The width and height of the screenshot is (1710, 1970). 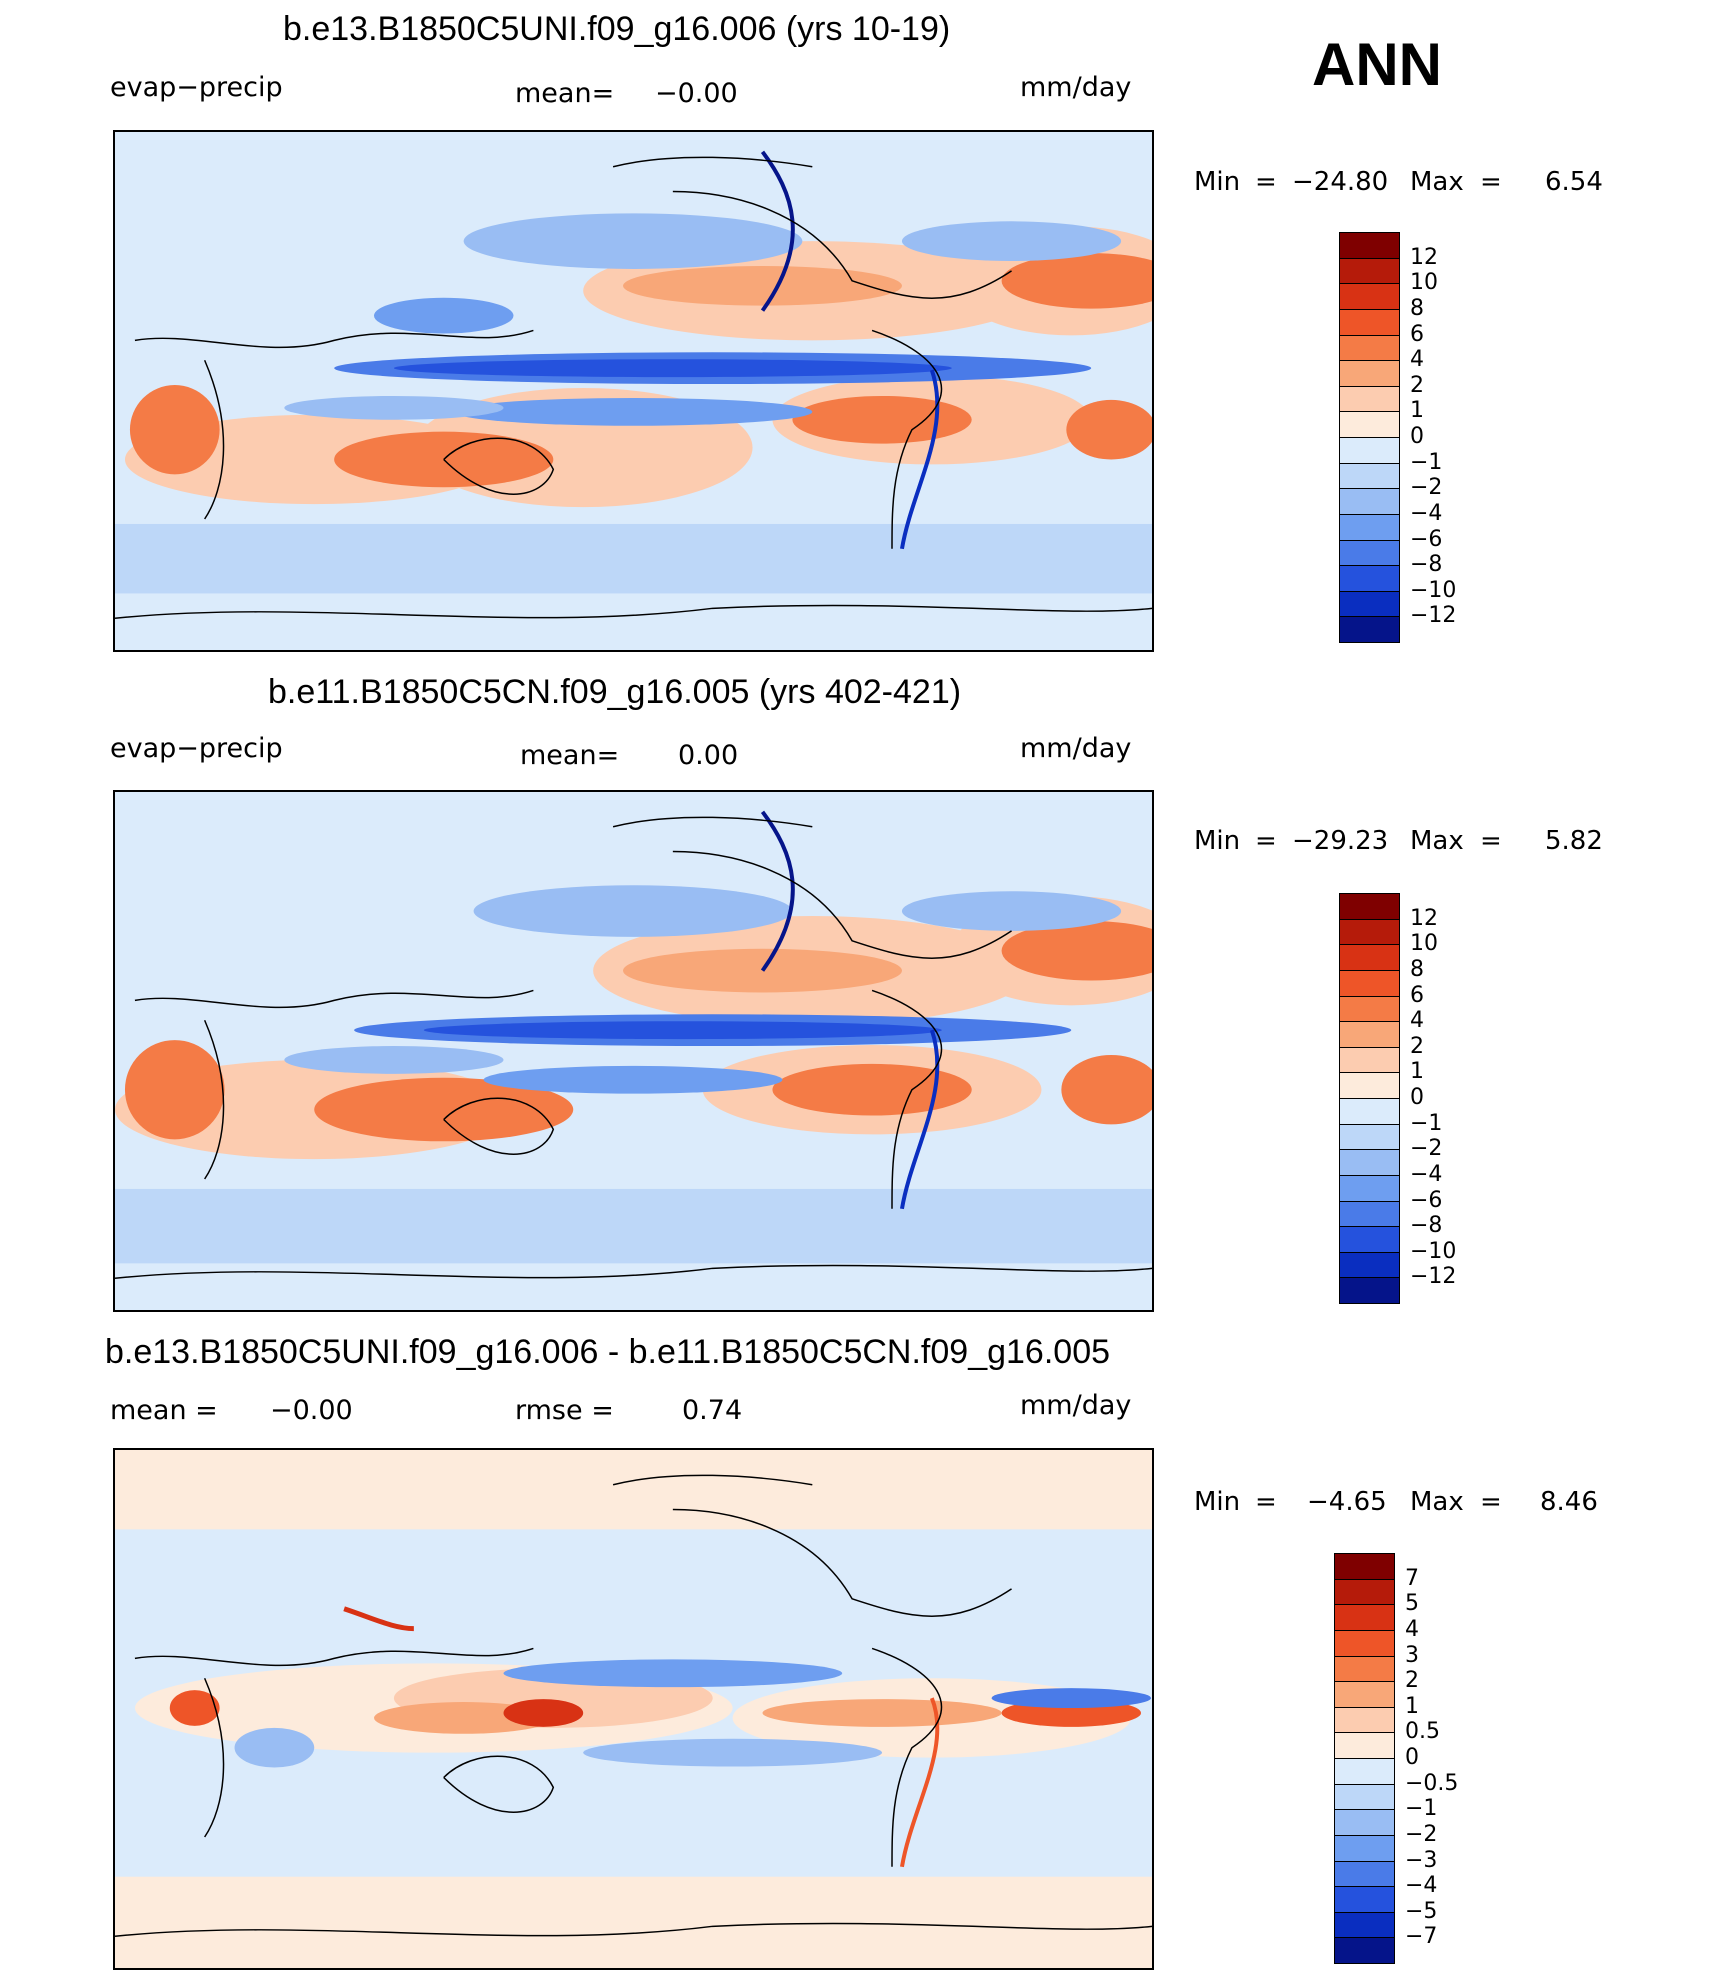 What do you see at coordinates (1266, 1502) in the screenshot?
I see `panel3-min-eq: =` at bounding box center [1266, 1502].